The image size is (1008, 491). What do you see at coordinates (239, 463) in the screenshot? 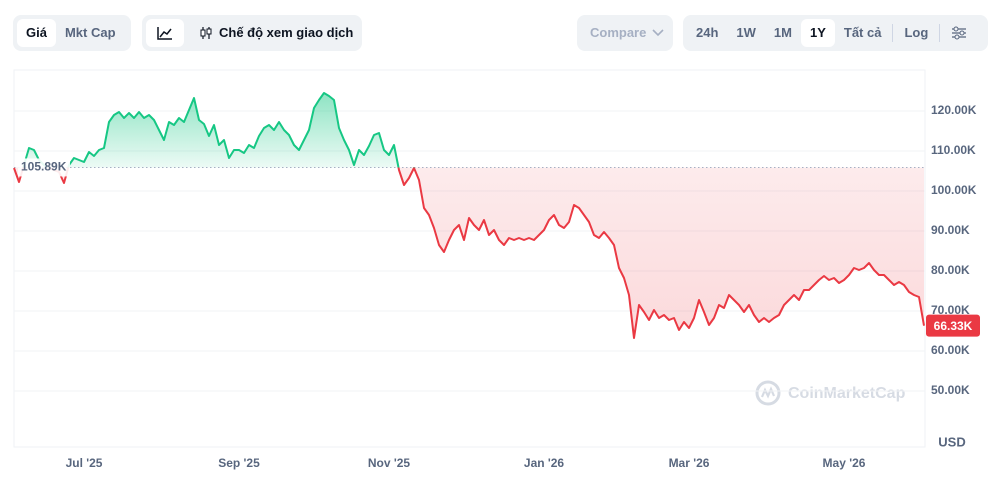
I see `x-tick-label: Sep '25` at bounding box center [239, 463].